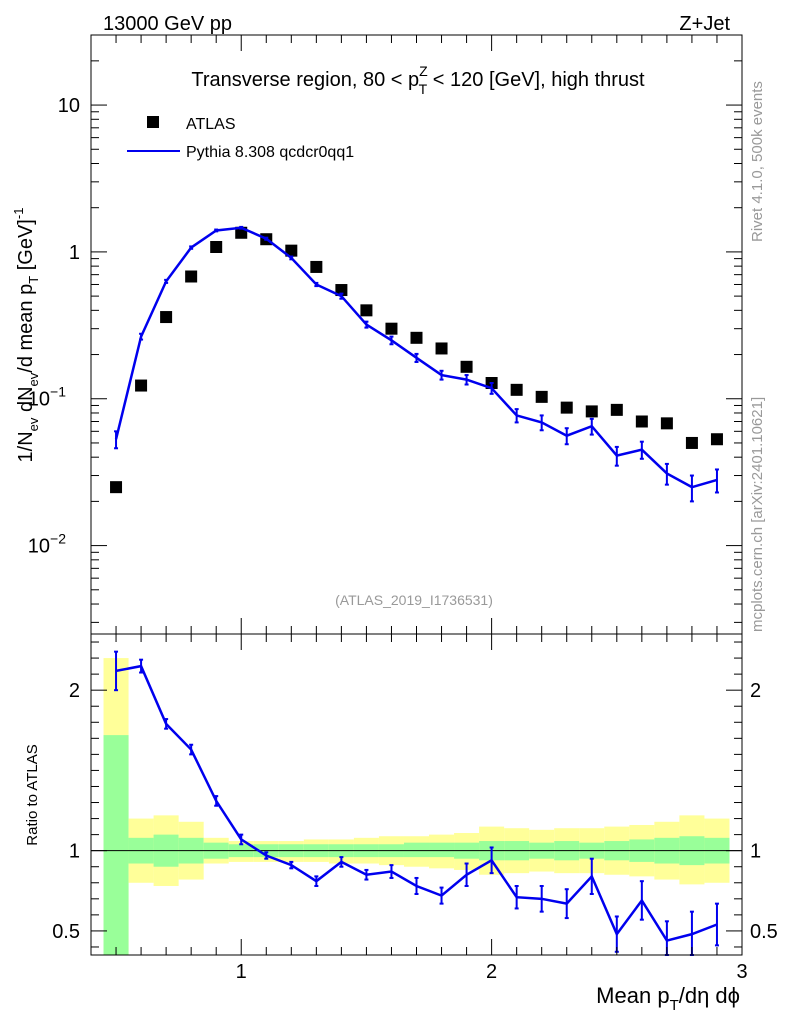 Image resolution: width=786 pixels, height=1024 pixels. Describe the element at coordinates (305, 80) in the screenshot. I see `title-prefix: Transverse region, 80 < p` at that location.